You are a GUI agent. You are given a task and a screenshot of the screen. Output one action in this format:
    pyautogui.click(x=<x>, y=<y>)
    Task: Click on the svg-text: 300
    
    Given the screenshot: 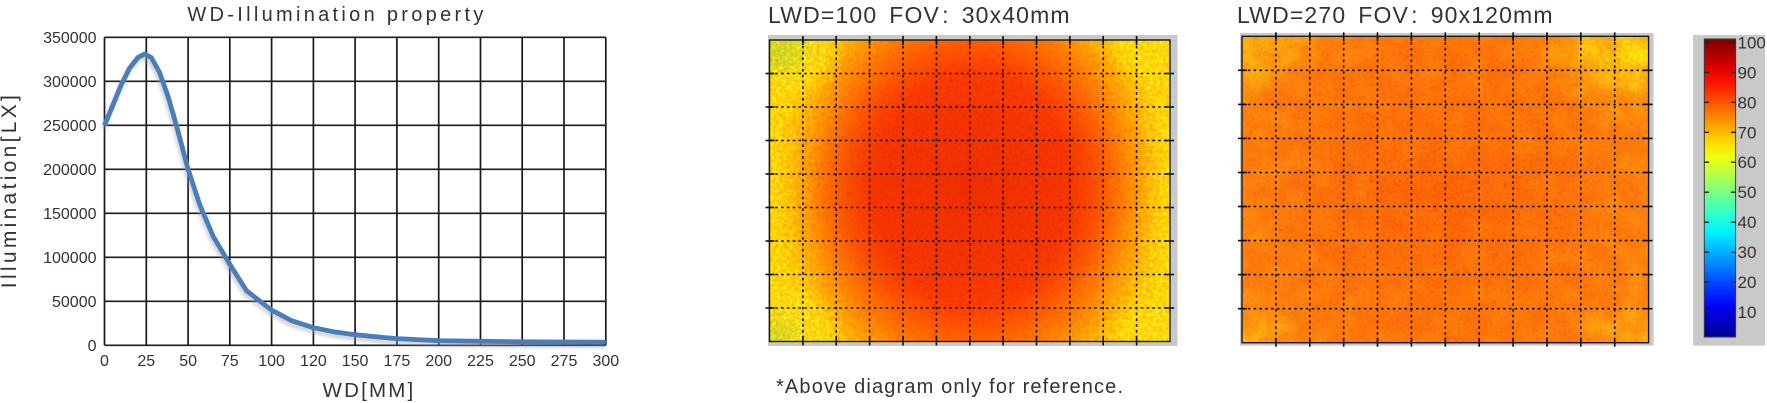 What is the action you would take?
    pyautogui.click(x=605, y=361)
    